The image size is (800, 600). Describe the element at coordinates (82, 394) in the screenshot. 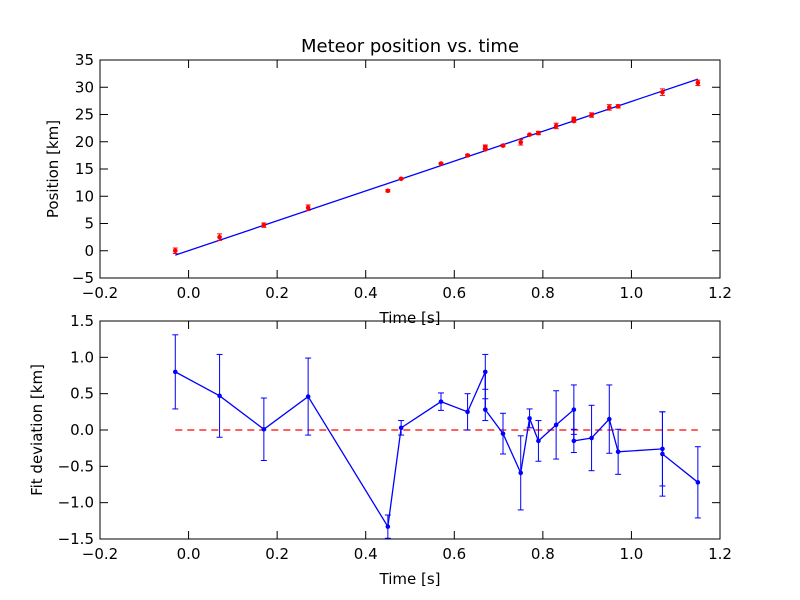

I see `y-tick-label: 0.5` at that location.